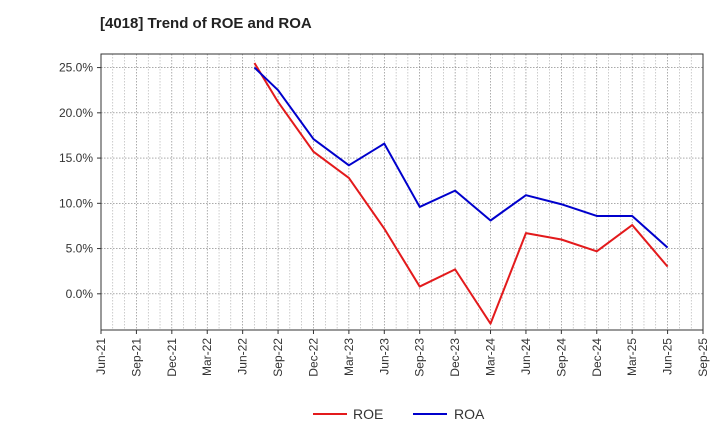 This screenshot has width=720, height=440. I want to click on legend-roa-label: ROA, so click(469, 414).